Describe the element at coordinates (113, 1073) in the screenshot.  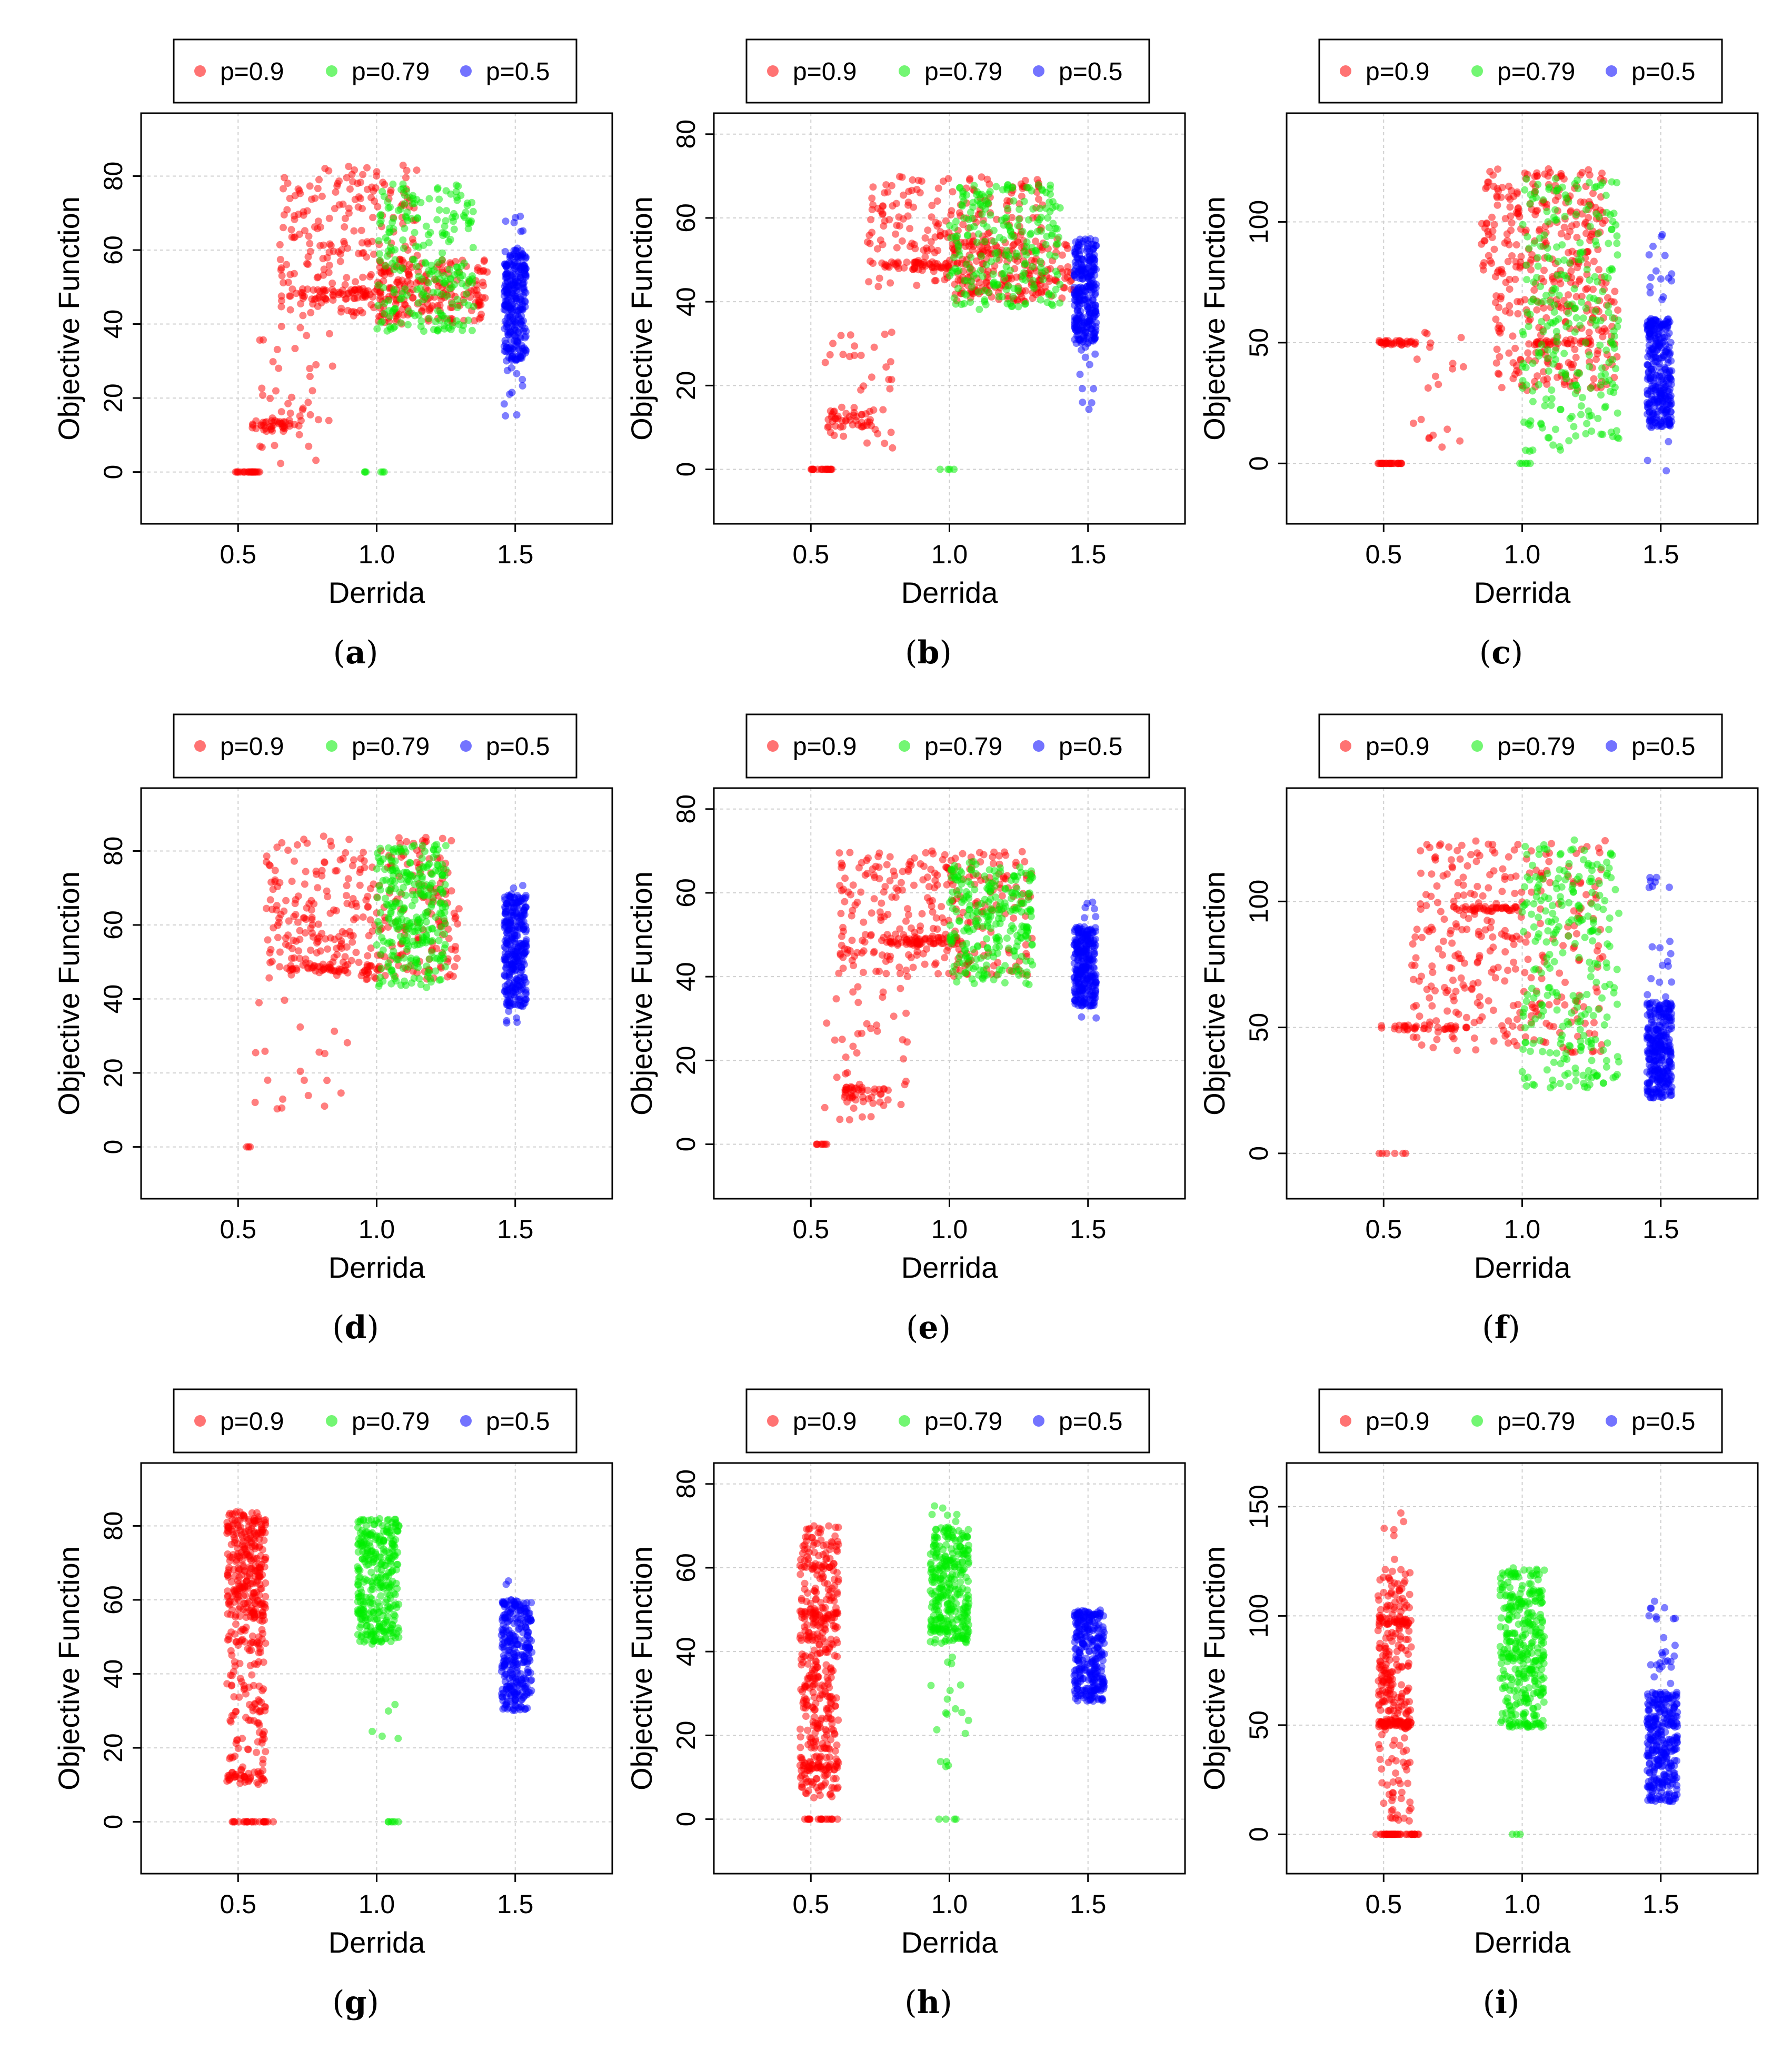
I see `y-tick-label: 20` at that location.